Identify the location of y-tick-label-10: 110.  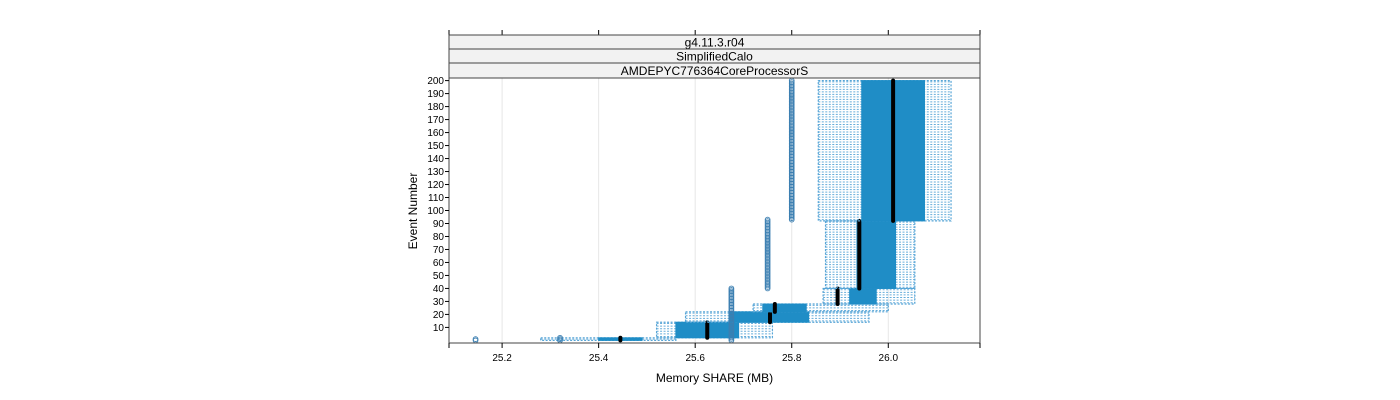
(436, 198).